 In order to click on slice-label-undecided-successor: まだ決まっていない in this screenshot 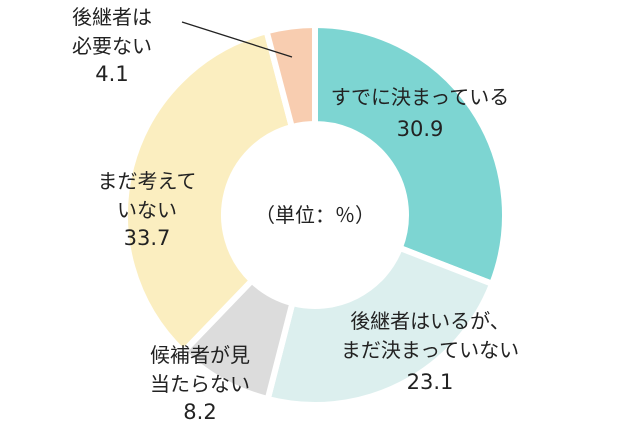, I will do `click(430, 350)`.